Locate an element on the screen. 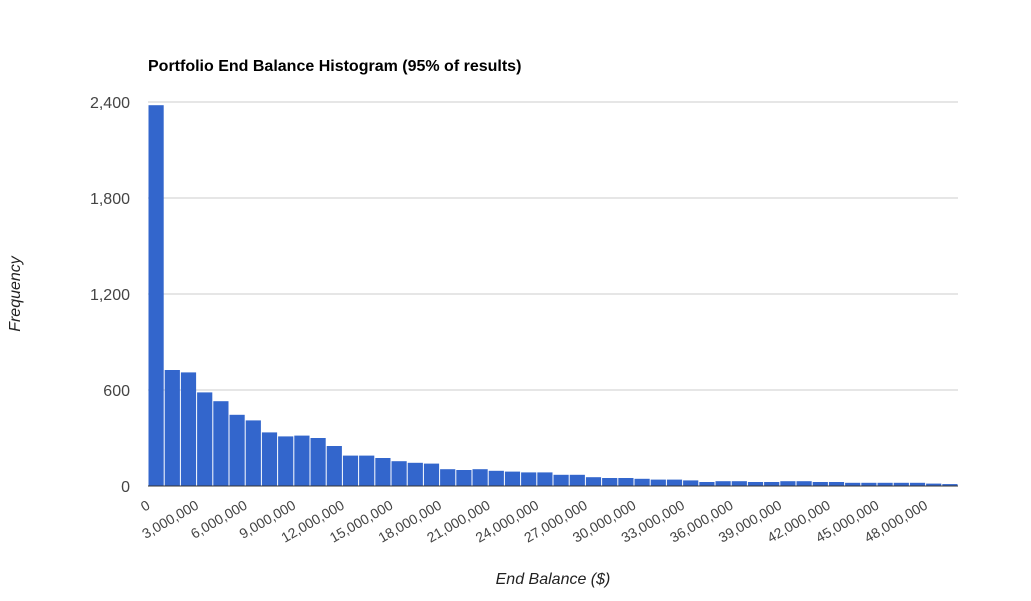 The image size is (1031, 601). y-tick-label: 1,800 is located at coordinates (110, 199).